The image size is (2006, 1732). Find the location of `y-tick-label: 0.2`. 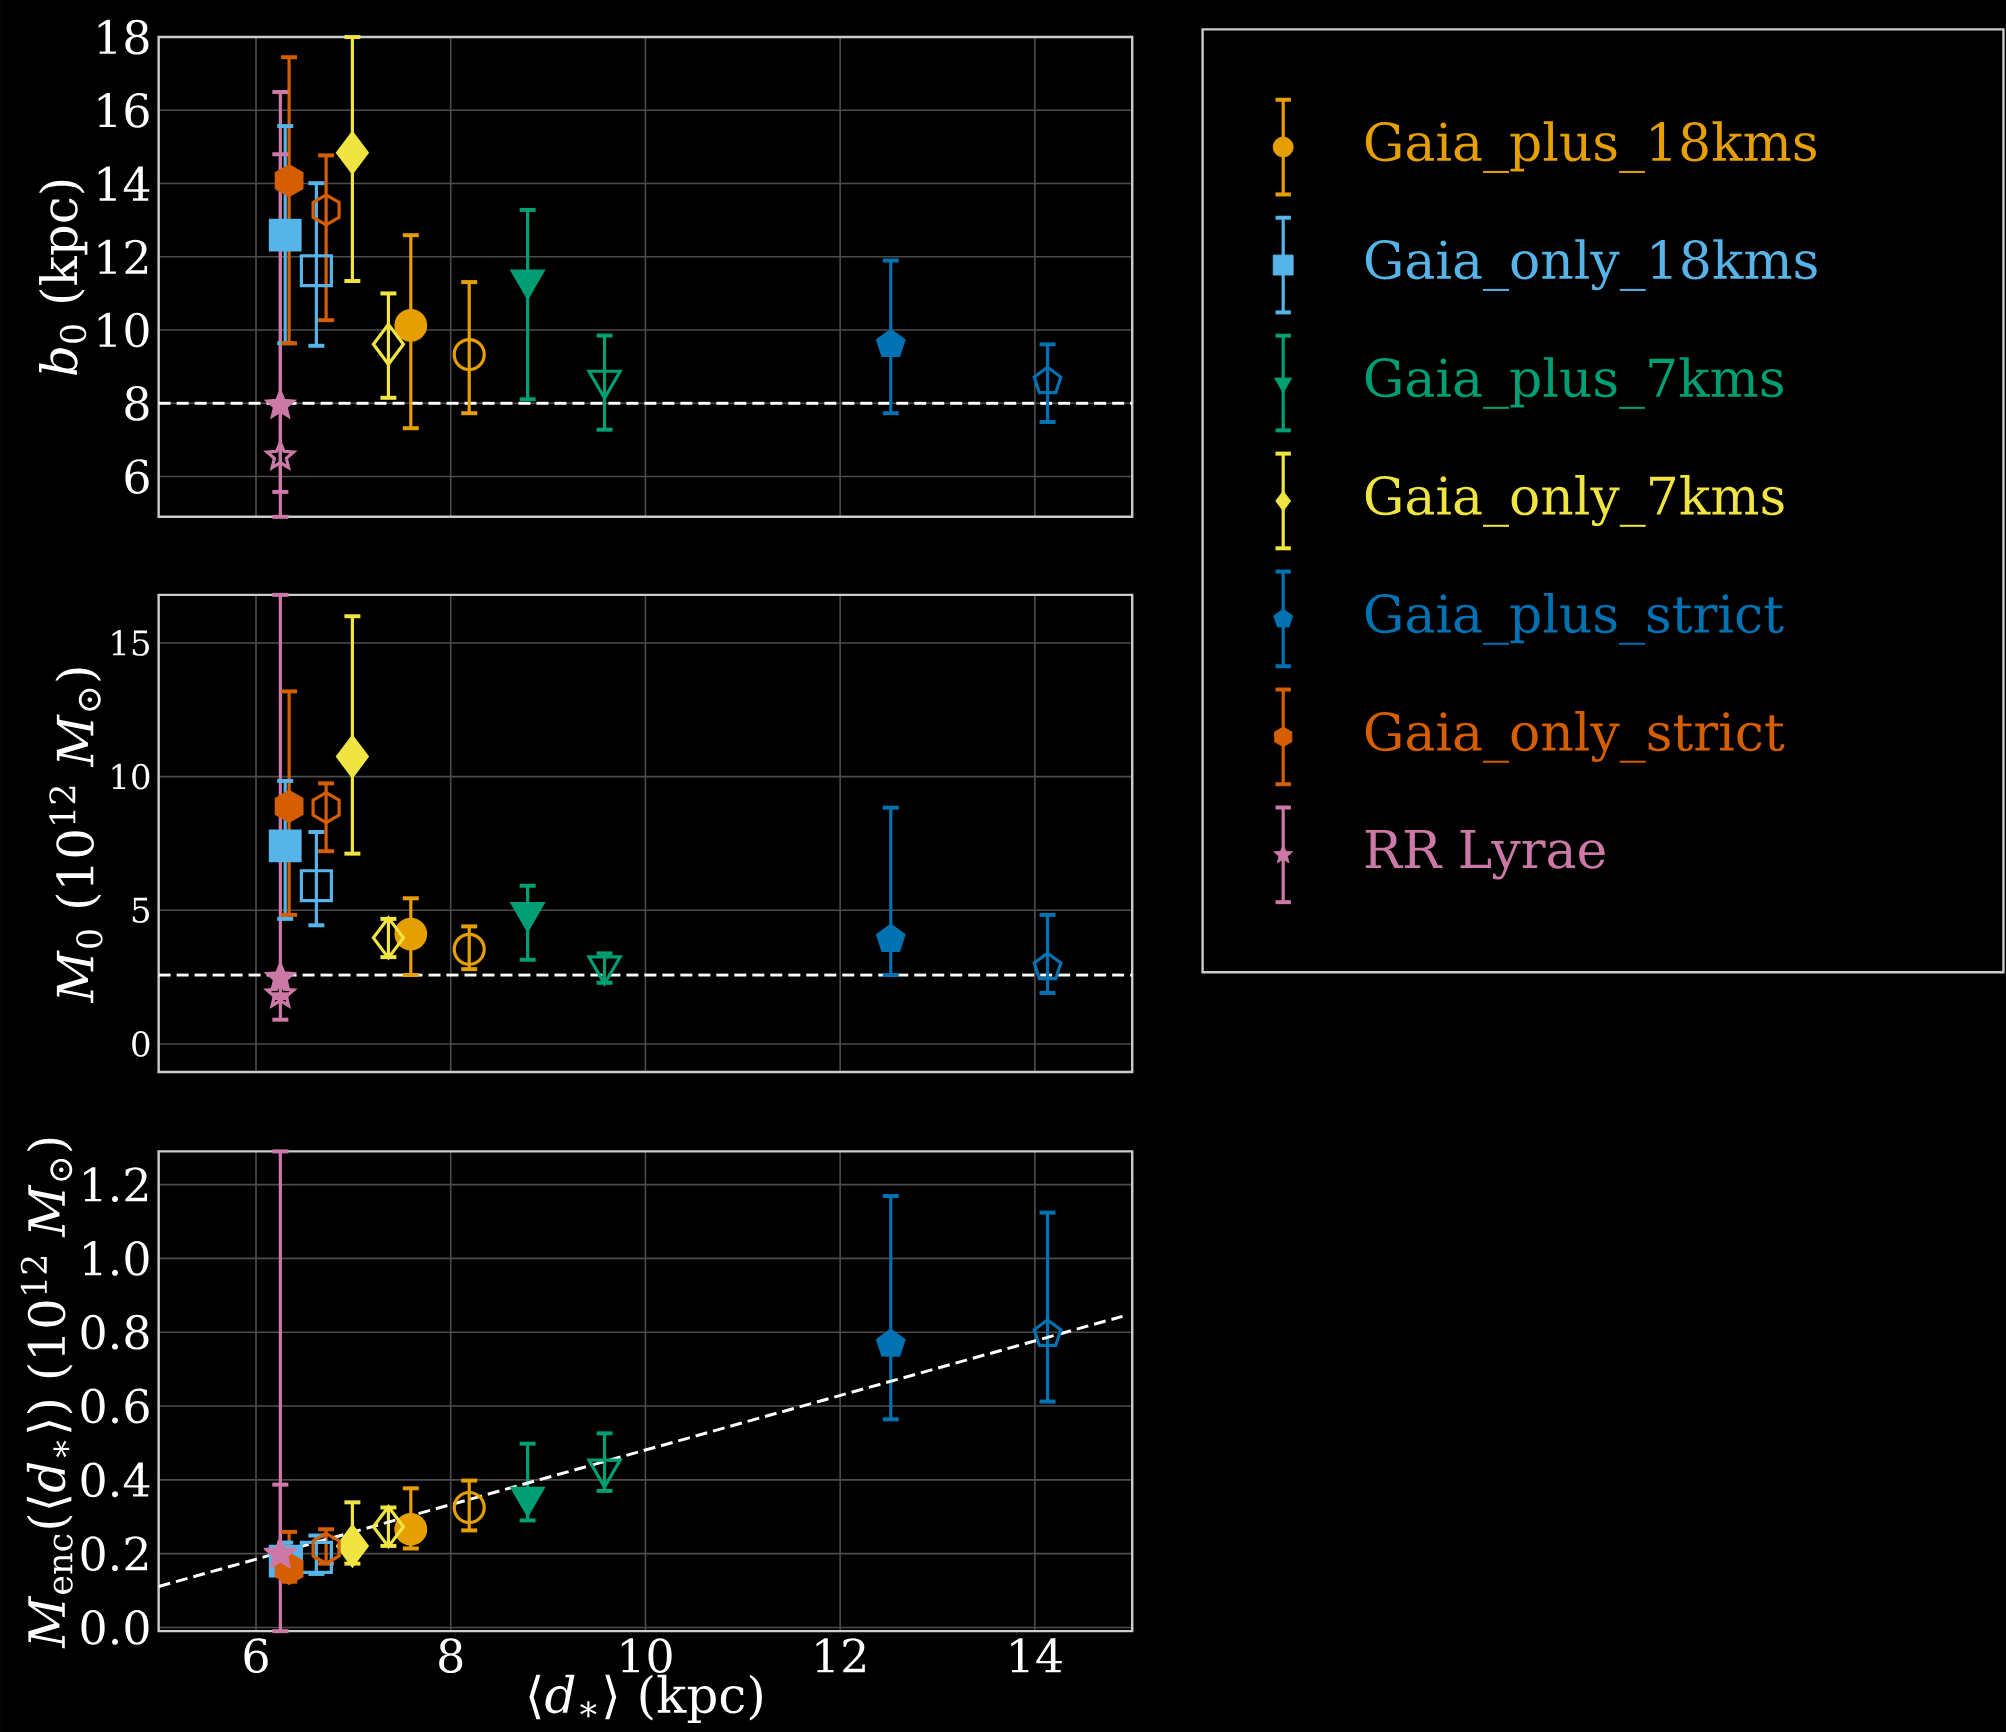

y-tick-label: 0.2 is located at coordinates (114, 1553).